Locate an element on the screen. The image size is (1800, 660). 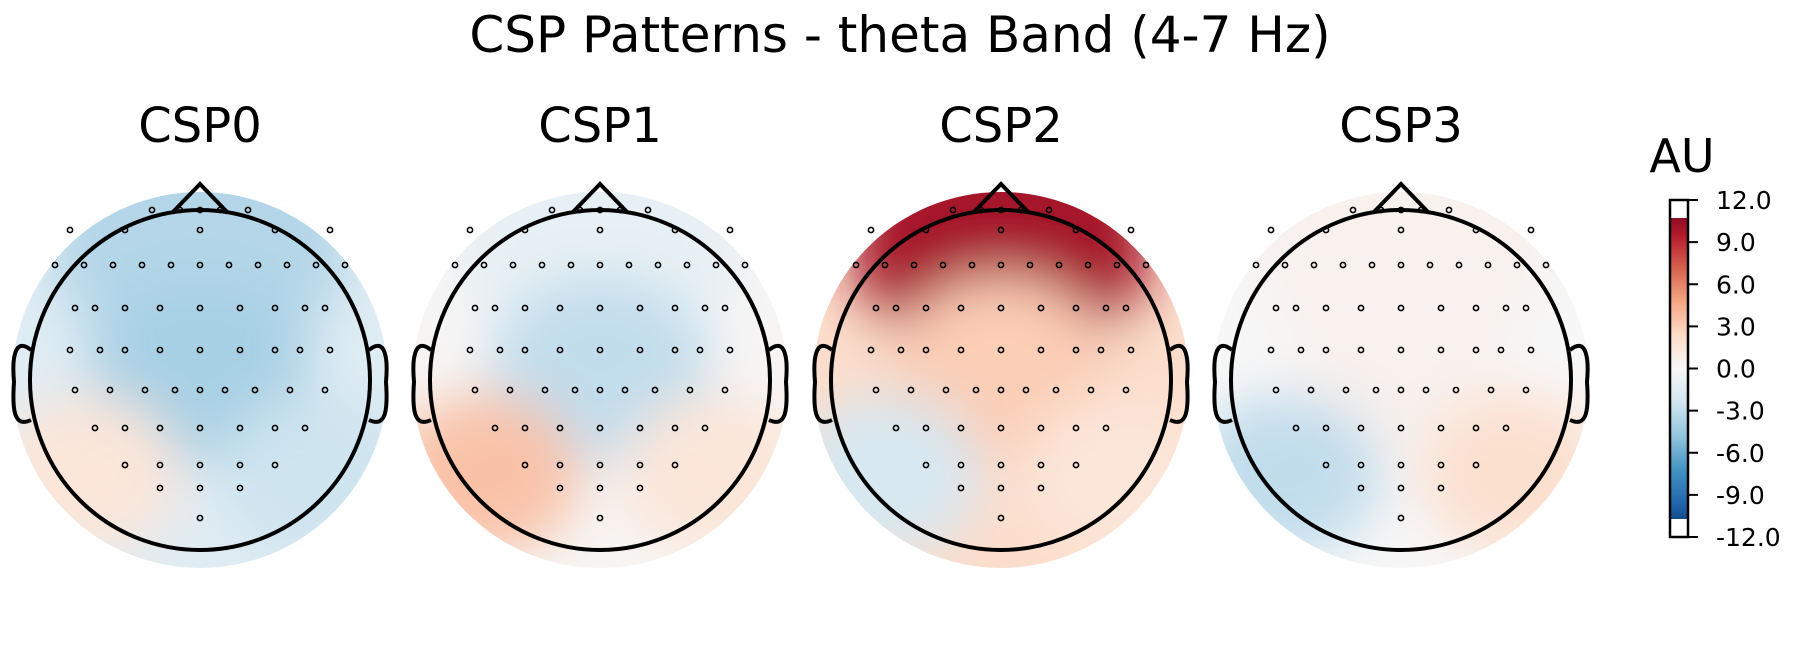
colorbar: AU 12.0 9.0 6.0 3.0 0.0 -3.0 -6.0 -9.0 -12.0 is located at coordinates (1714, 340).